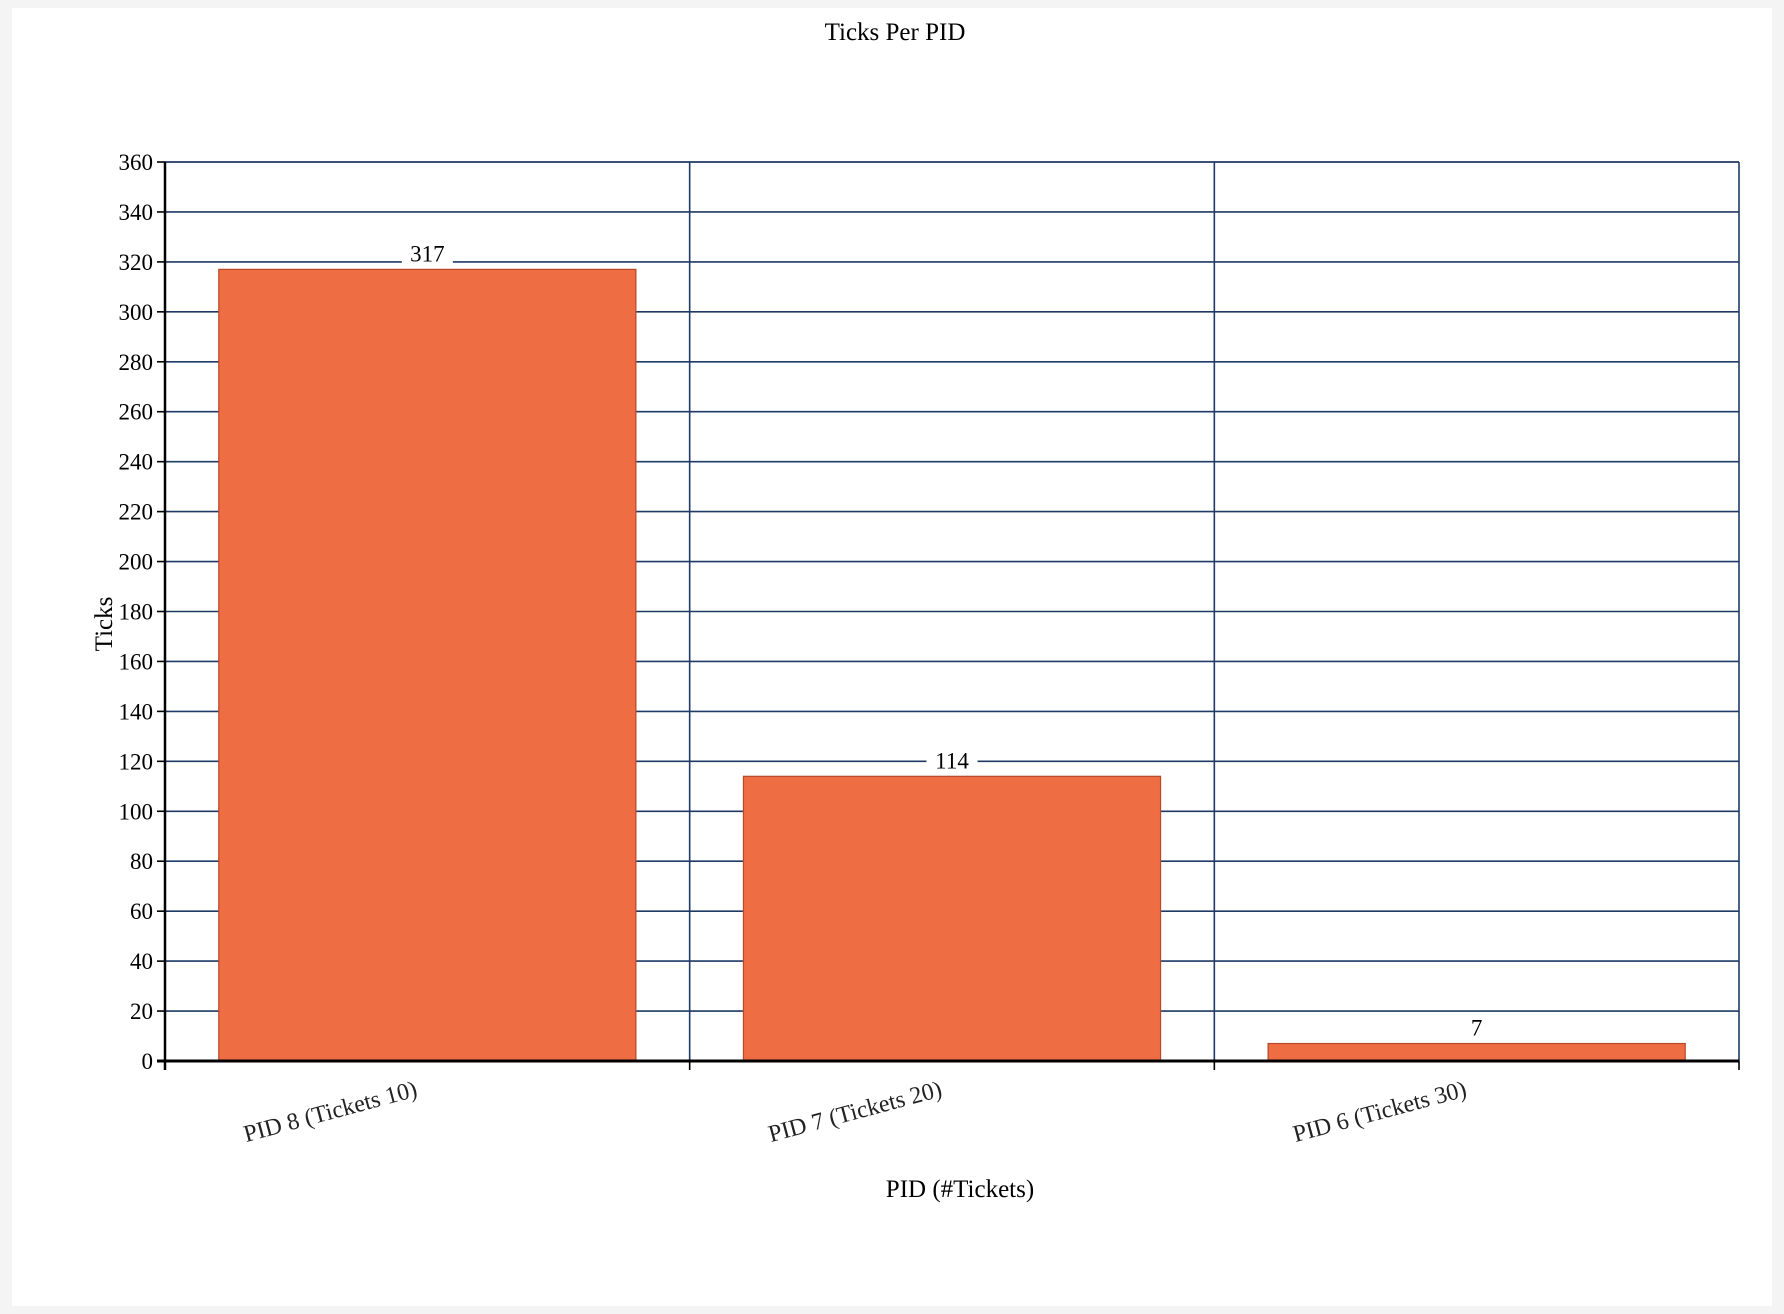 This screenshot has height=1314, width=1784. What do you see at coordinates (136, 512) in the screenshot?
I see `y-tick-label-220: 220` at bounding box center [136, 512].